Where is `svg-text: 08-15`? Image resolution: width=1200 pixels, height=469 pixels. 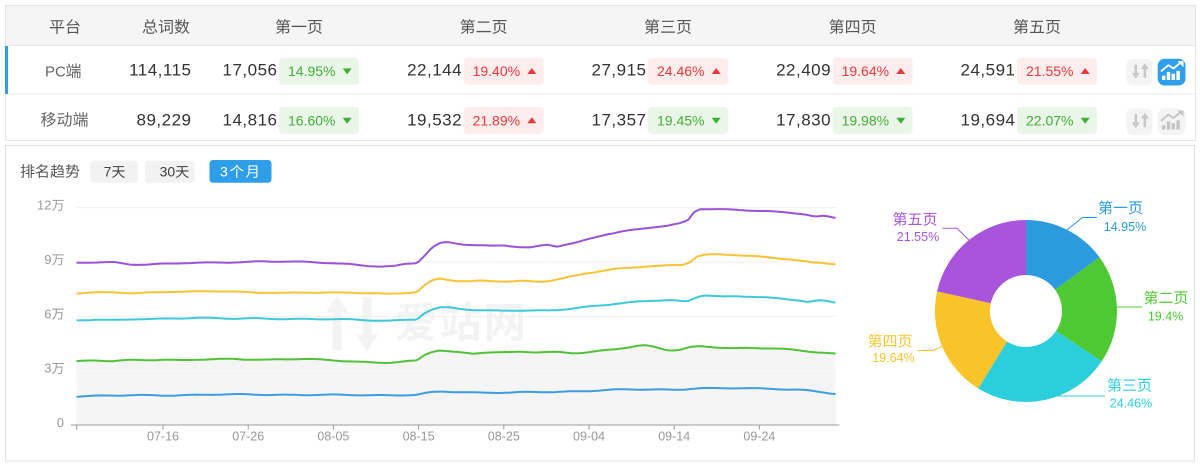 svg-text: 08-15 is located at coordinates (419, 437).